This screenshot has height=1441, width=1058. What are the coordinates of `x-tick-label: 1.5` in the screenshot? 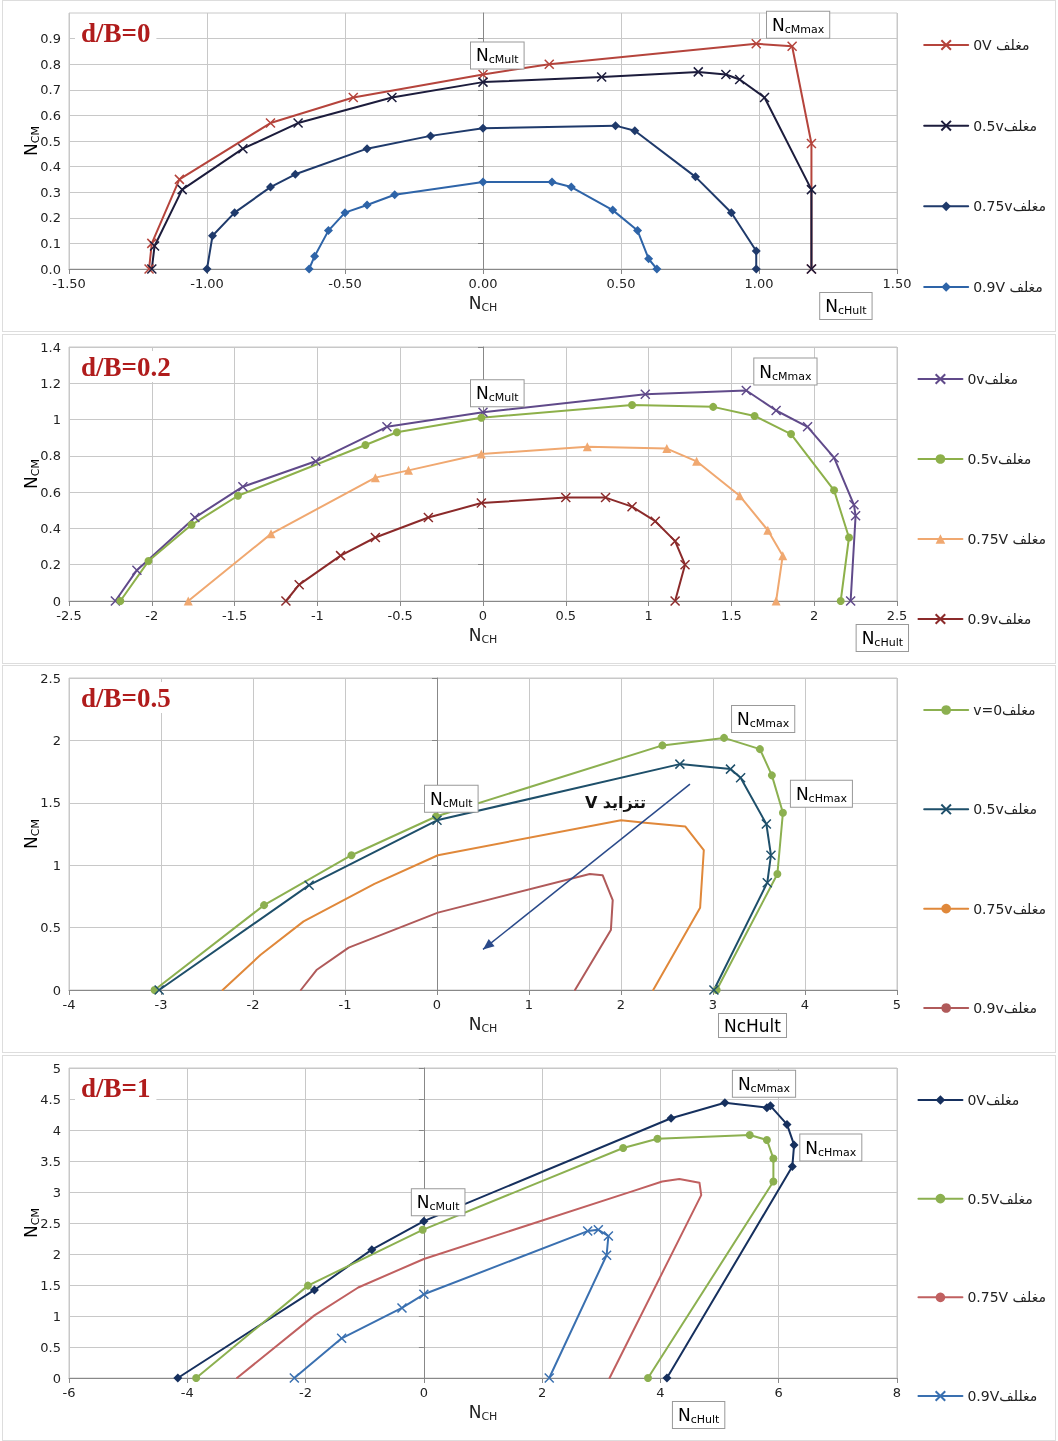 It's located at (731, 615).